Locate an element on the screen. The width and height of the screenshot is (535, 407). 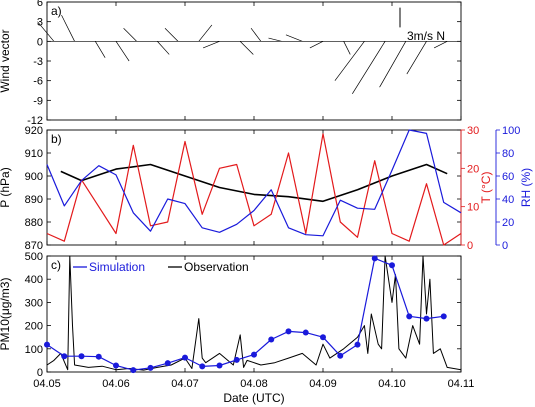
x-tick-label: 04.05 is located at coordinates (47, 384).